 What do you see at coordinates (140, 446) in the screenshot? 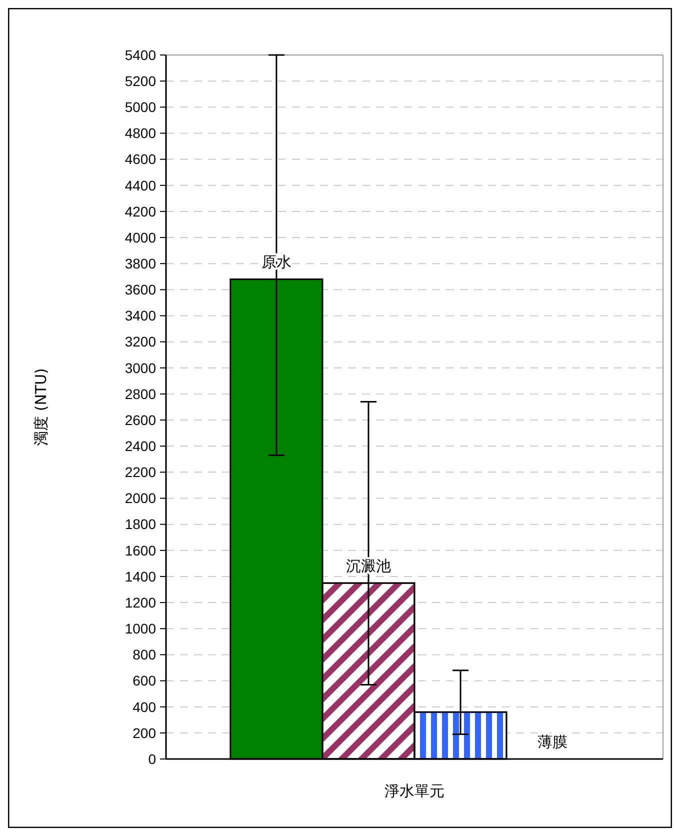
I see `y-tick-label: 2400` at bounding box center [140, 446].